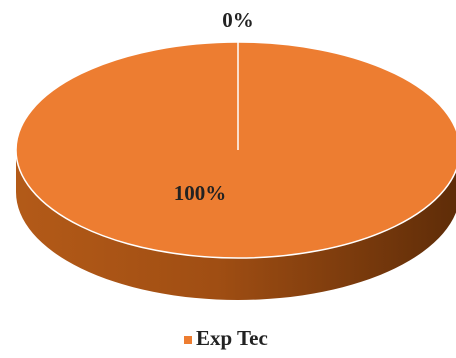 This screenshot has width=456, height=358. What do you see at coordinates (238, 20) in the screenshot?
I see `data-label: 0%` at bounding box center [238, 20].